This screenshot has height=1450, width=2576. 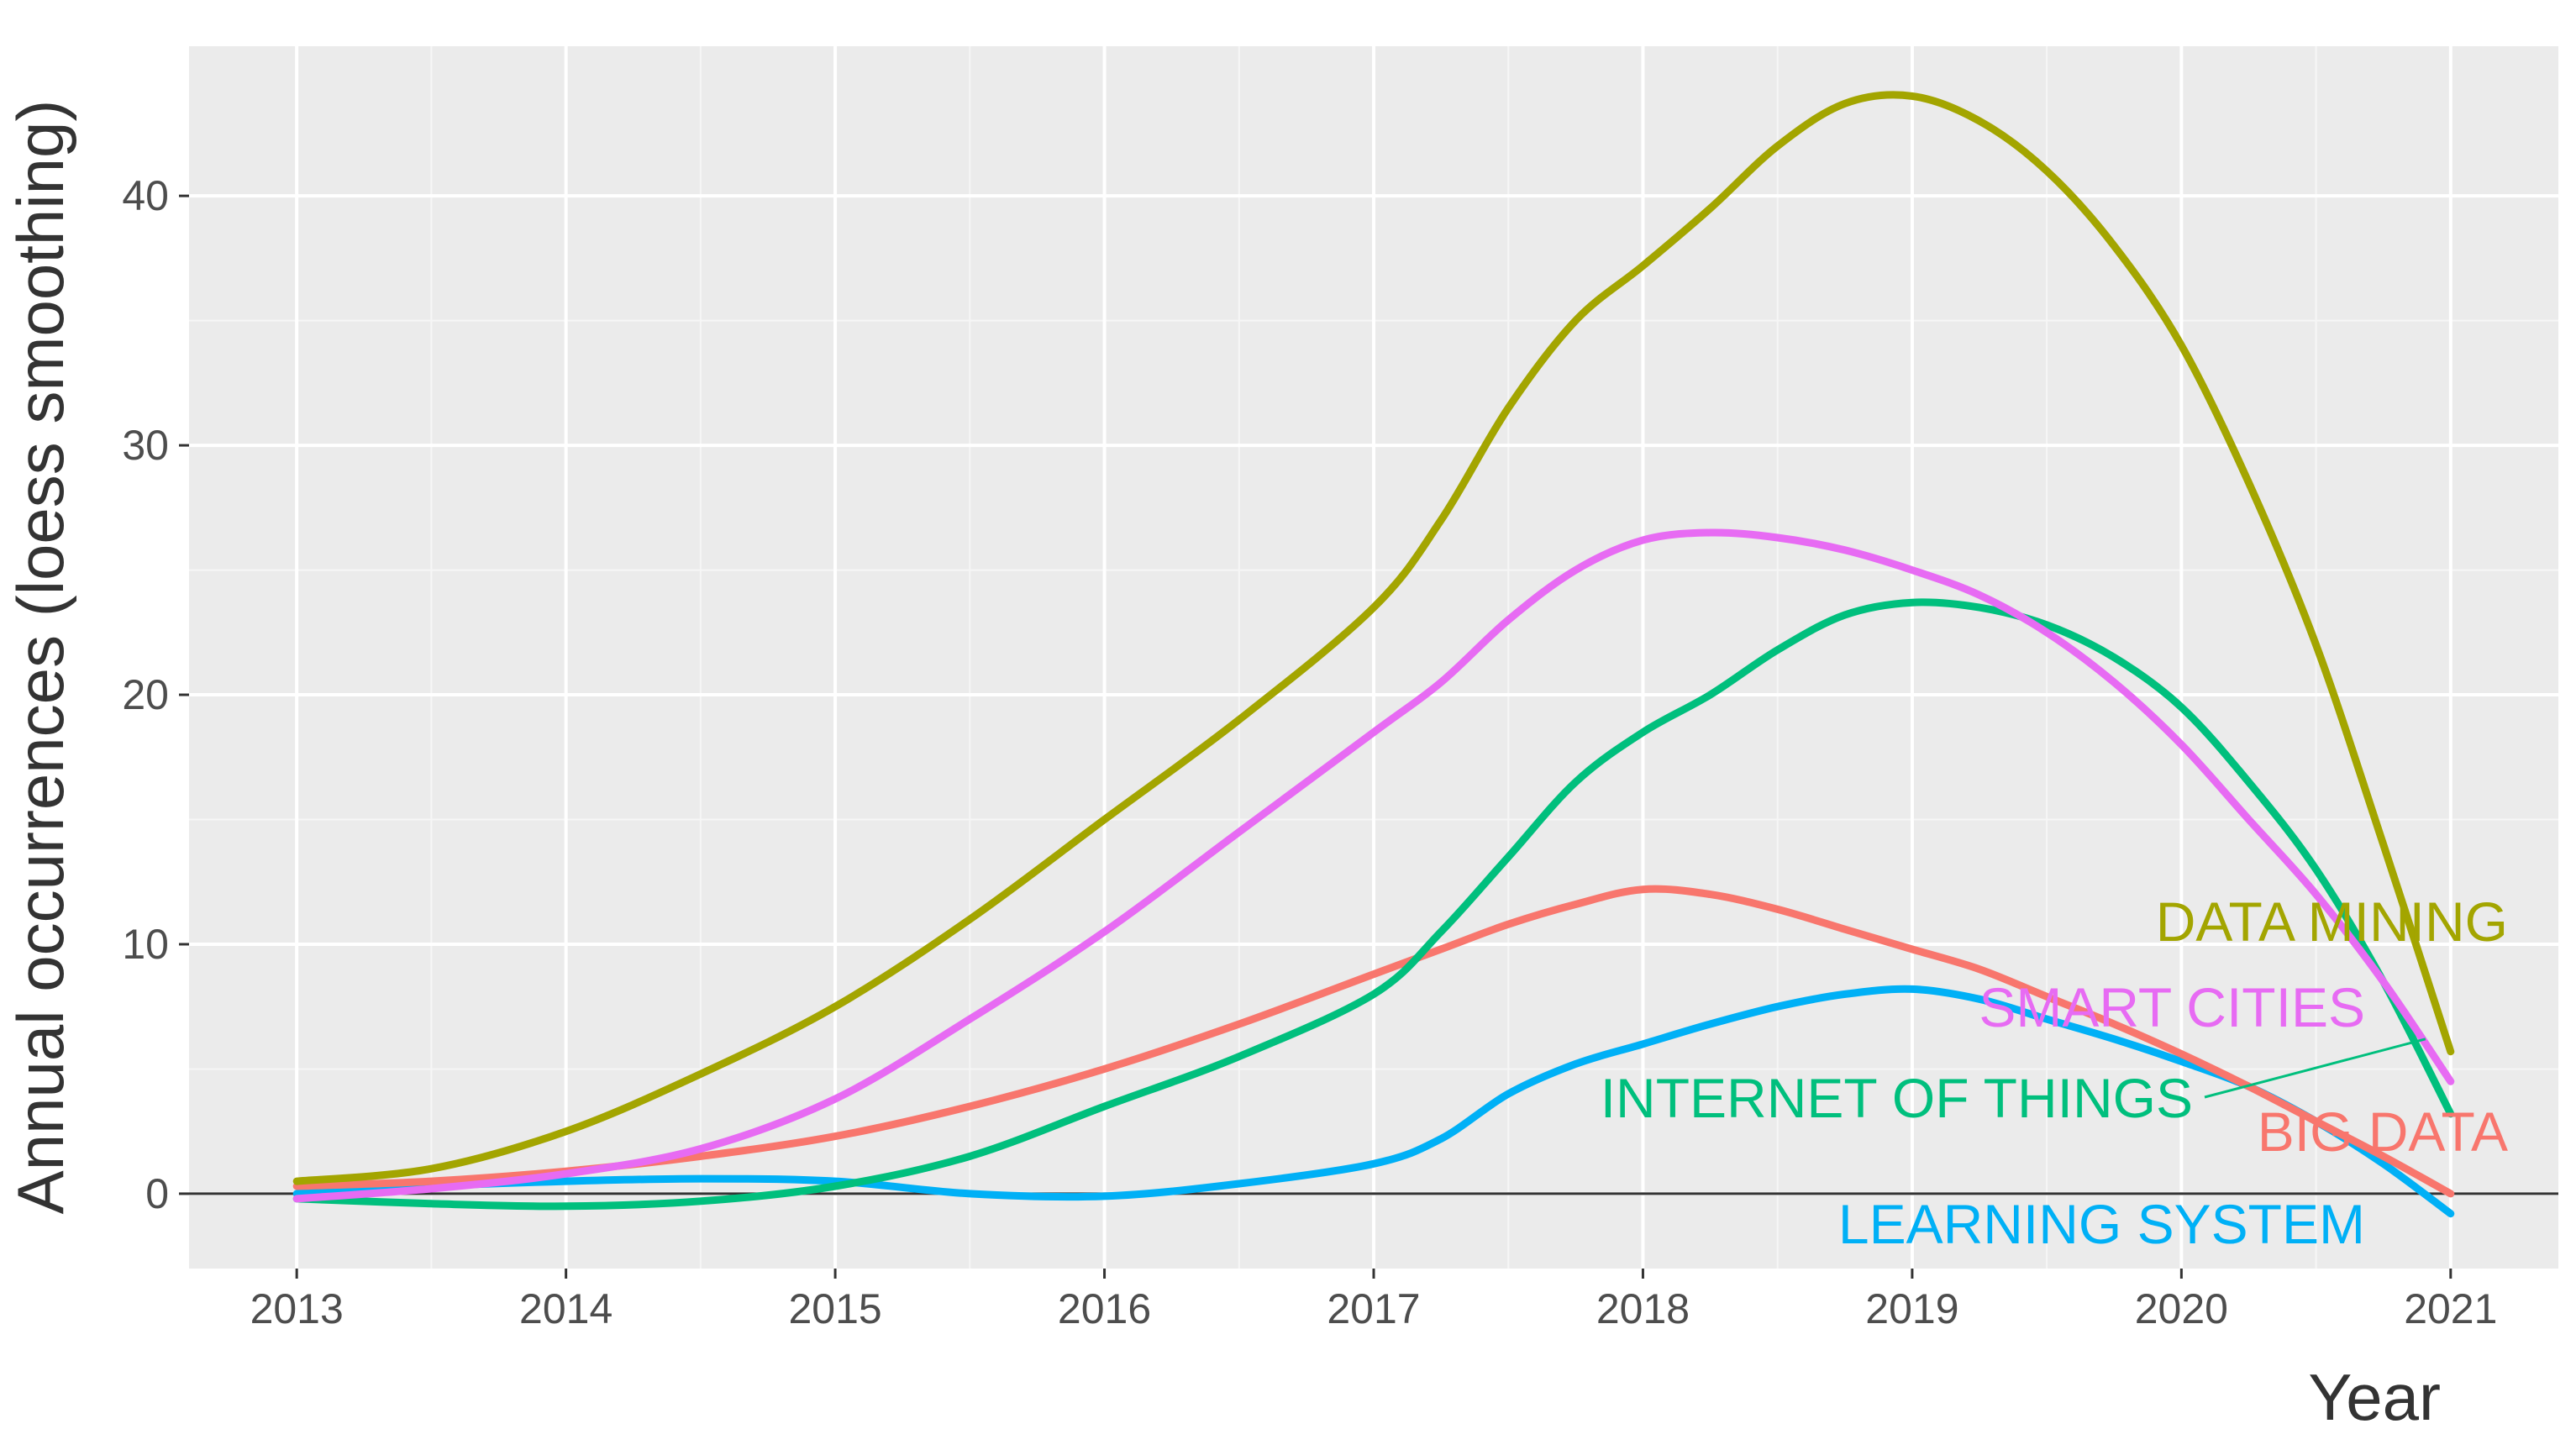 What do you see at coordinates (1373, 1101) in the screenshot?
I see `series-line-learning-system` at bounding box center [1373, 1101].